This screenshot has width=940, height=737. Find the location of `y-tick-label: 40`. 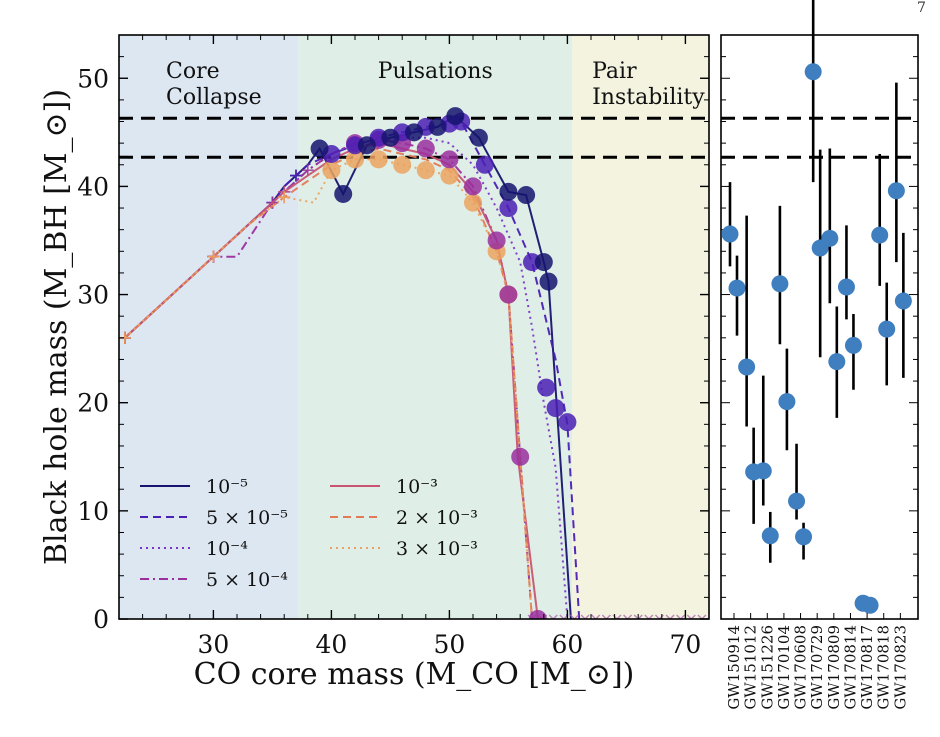

y-tick-label: 40 is located at coordinates (93, 186).